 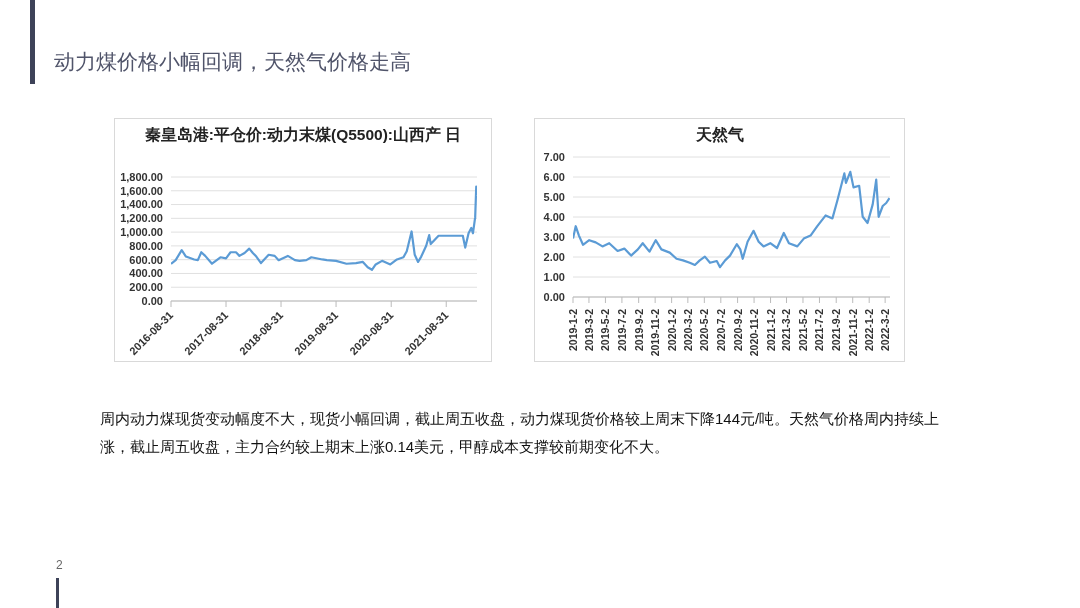 I want to click on y-tick-label: 1,600.00, so click(x=141, y=190).